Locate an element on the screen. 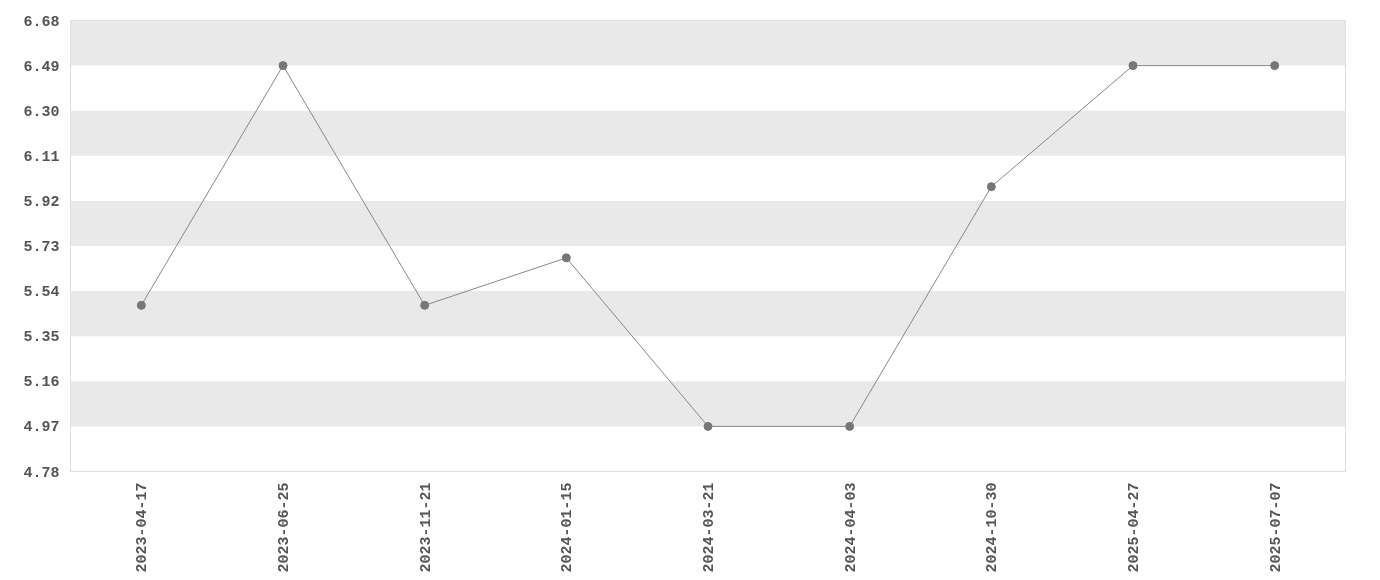 Image resolution: width=1380 pixels, height=580 pixels. y-tick-label: 4.78 is located at coordinates (41, 473).